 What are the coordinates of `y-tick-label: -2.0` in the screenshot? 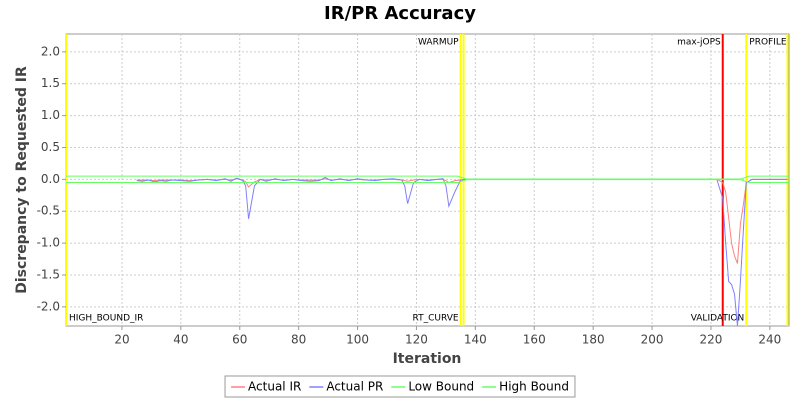 It's located at (48, 306).